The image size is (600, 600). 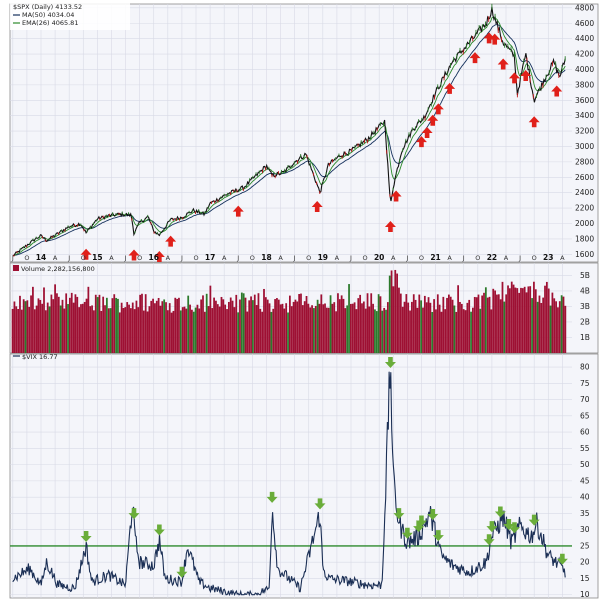 What do you see at coordinates (584, 208) in the screenshot?
I see `price-tick-label: 2200` at bounding box center [584, 208].